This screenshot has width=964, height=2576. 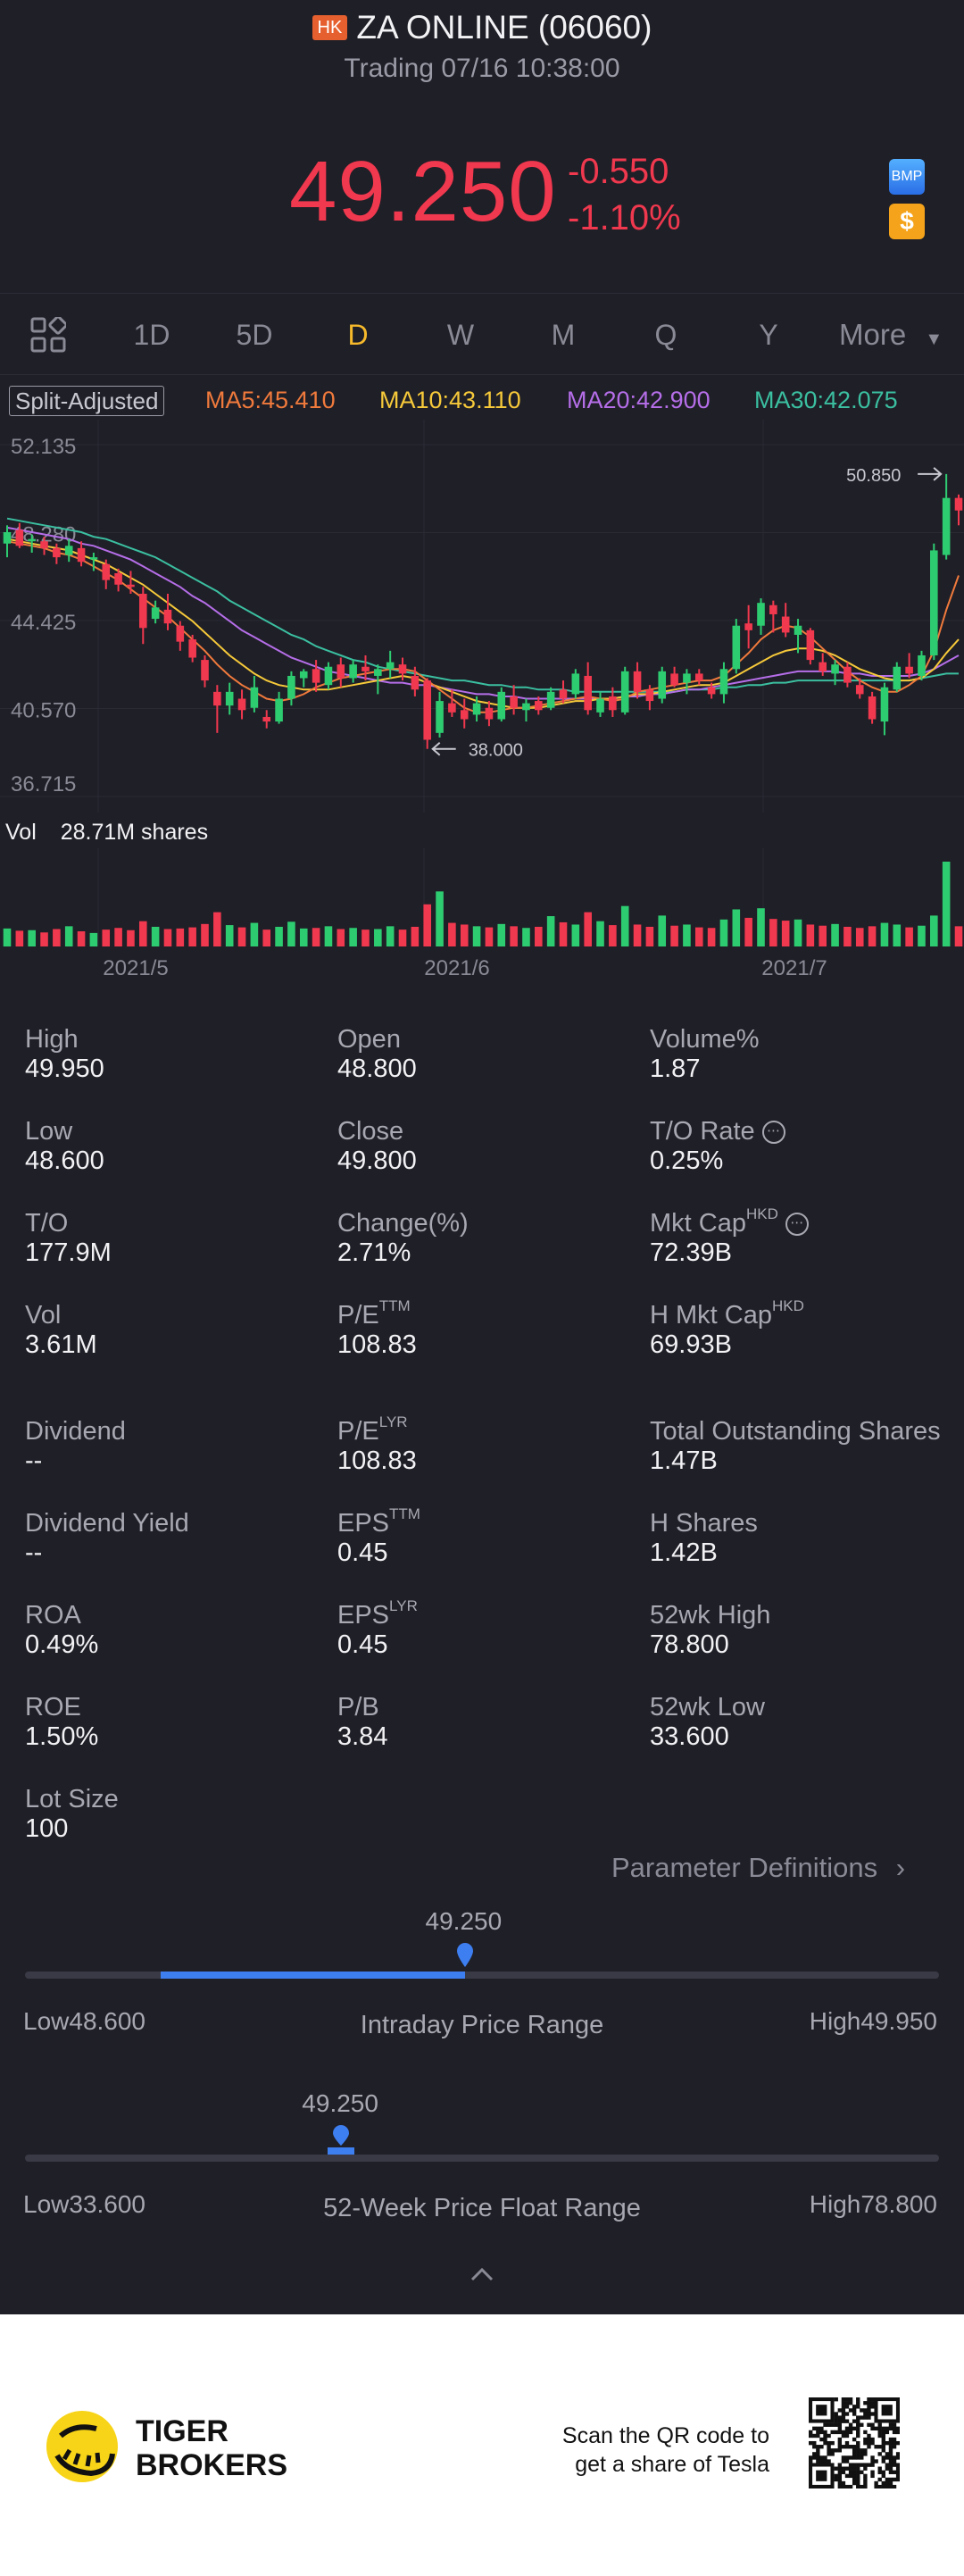 I want to click on max-price-label: 50.850, so click(x=873, y=476).